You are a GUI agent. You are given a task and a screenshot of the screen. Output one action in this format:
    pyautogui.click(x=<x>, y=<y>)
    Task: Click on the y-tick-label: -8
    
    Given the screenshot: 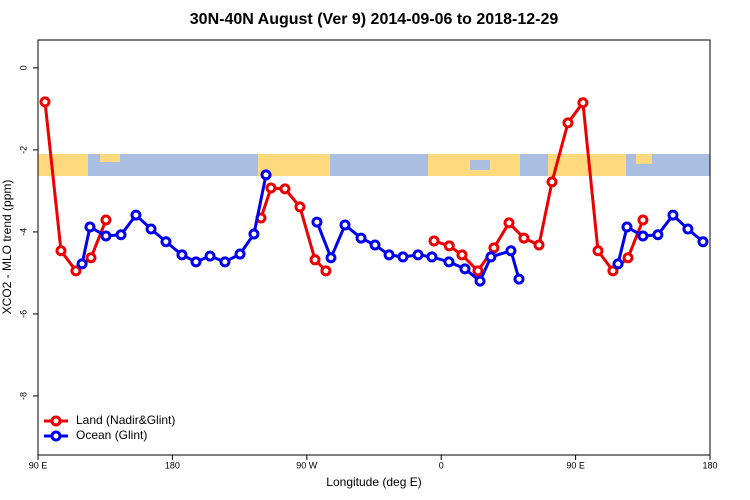 What is the action you would take?
    pyautogui.click(x=23, y=396)
    